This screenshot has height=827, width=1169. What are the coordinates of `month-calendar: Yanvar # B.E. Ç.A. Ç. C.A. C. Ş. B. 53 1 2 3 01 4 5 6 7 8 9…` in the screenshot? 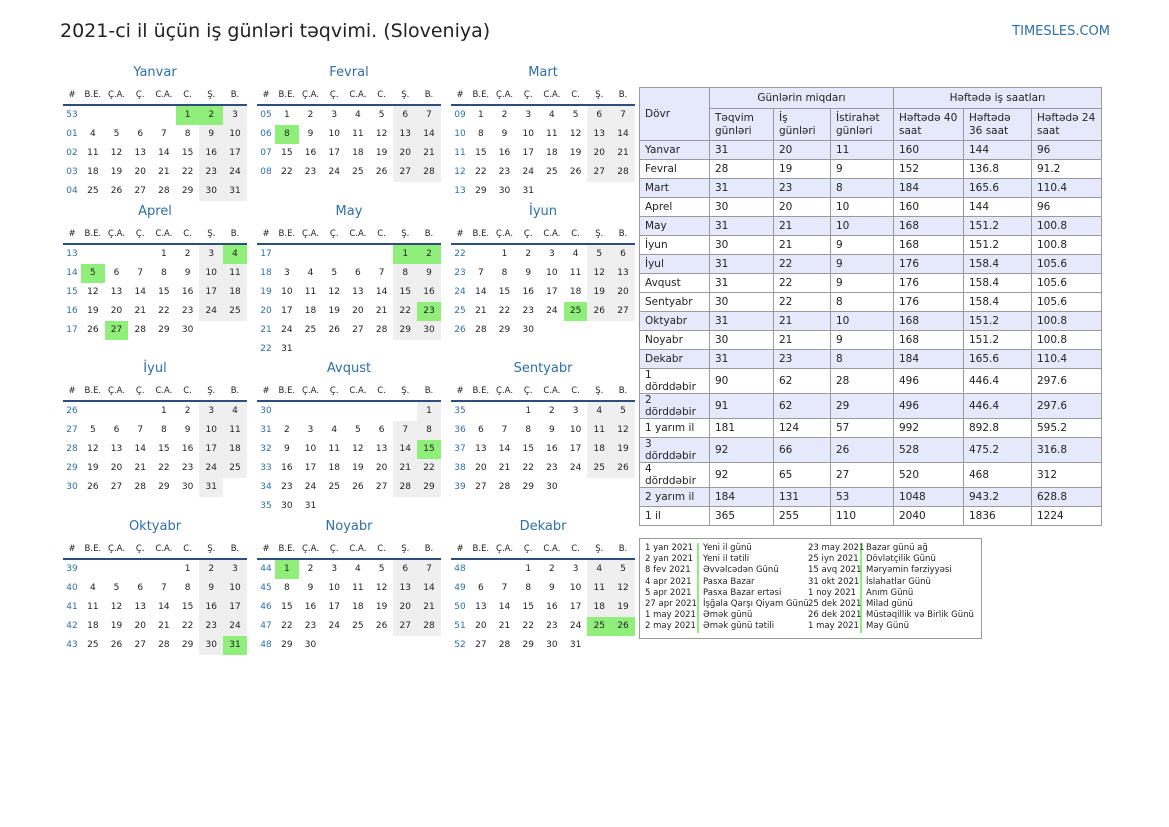 It's located at (155, 132).